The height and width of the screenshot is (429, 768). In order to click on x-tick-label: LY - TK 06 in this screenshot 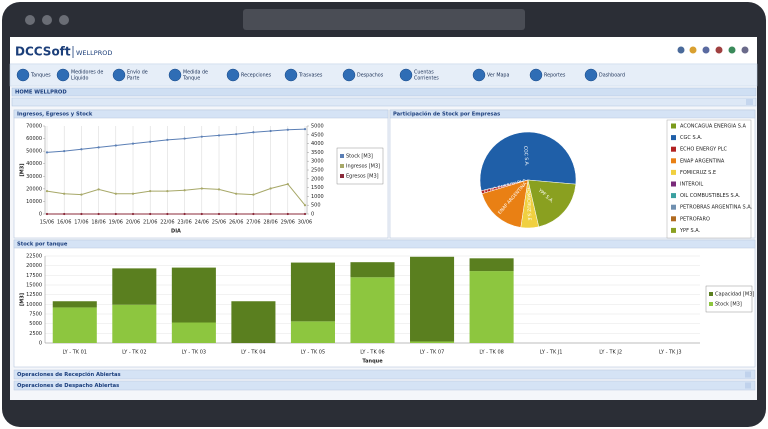, I will do `click(372, 353)`.